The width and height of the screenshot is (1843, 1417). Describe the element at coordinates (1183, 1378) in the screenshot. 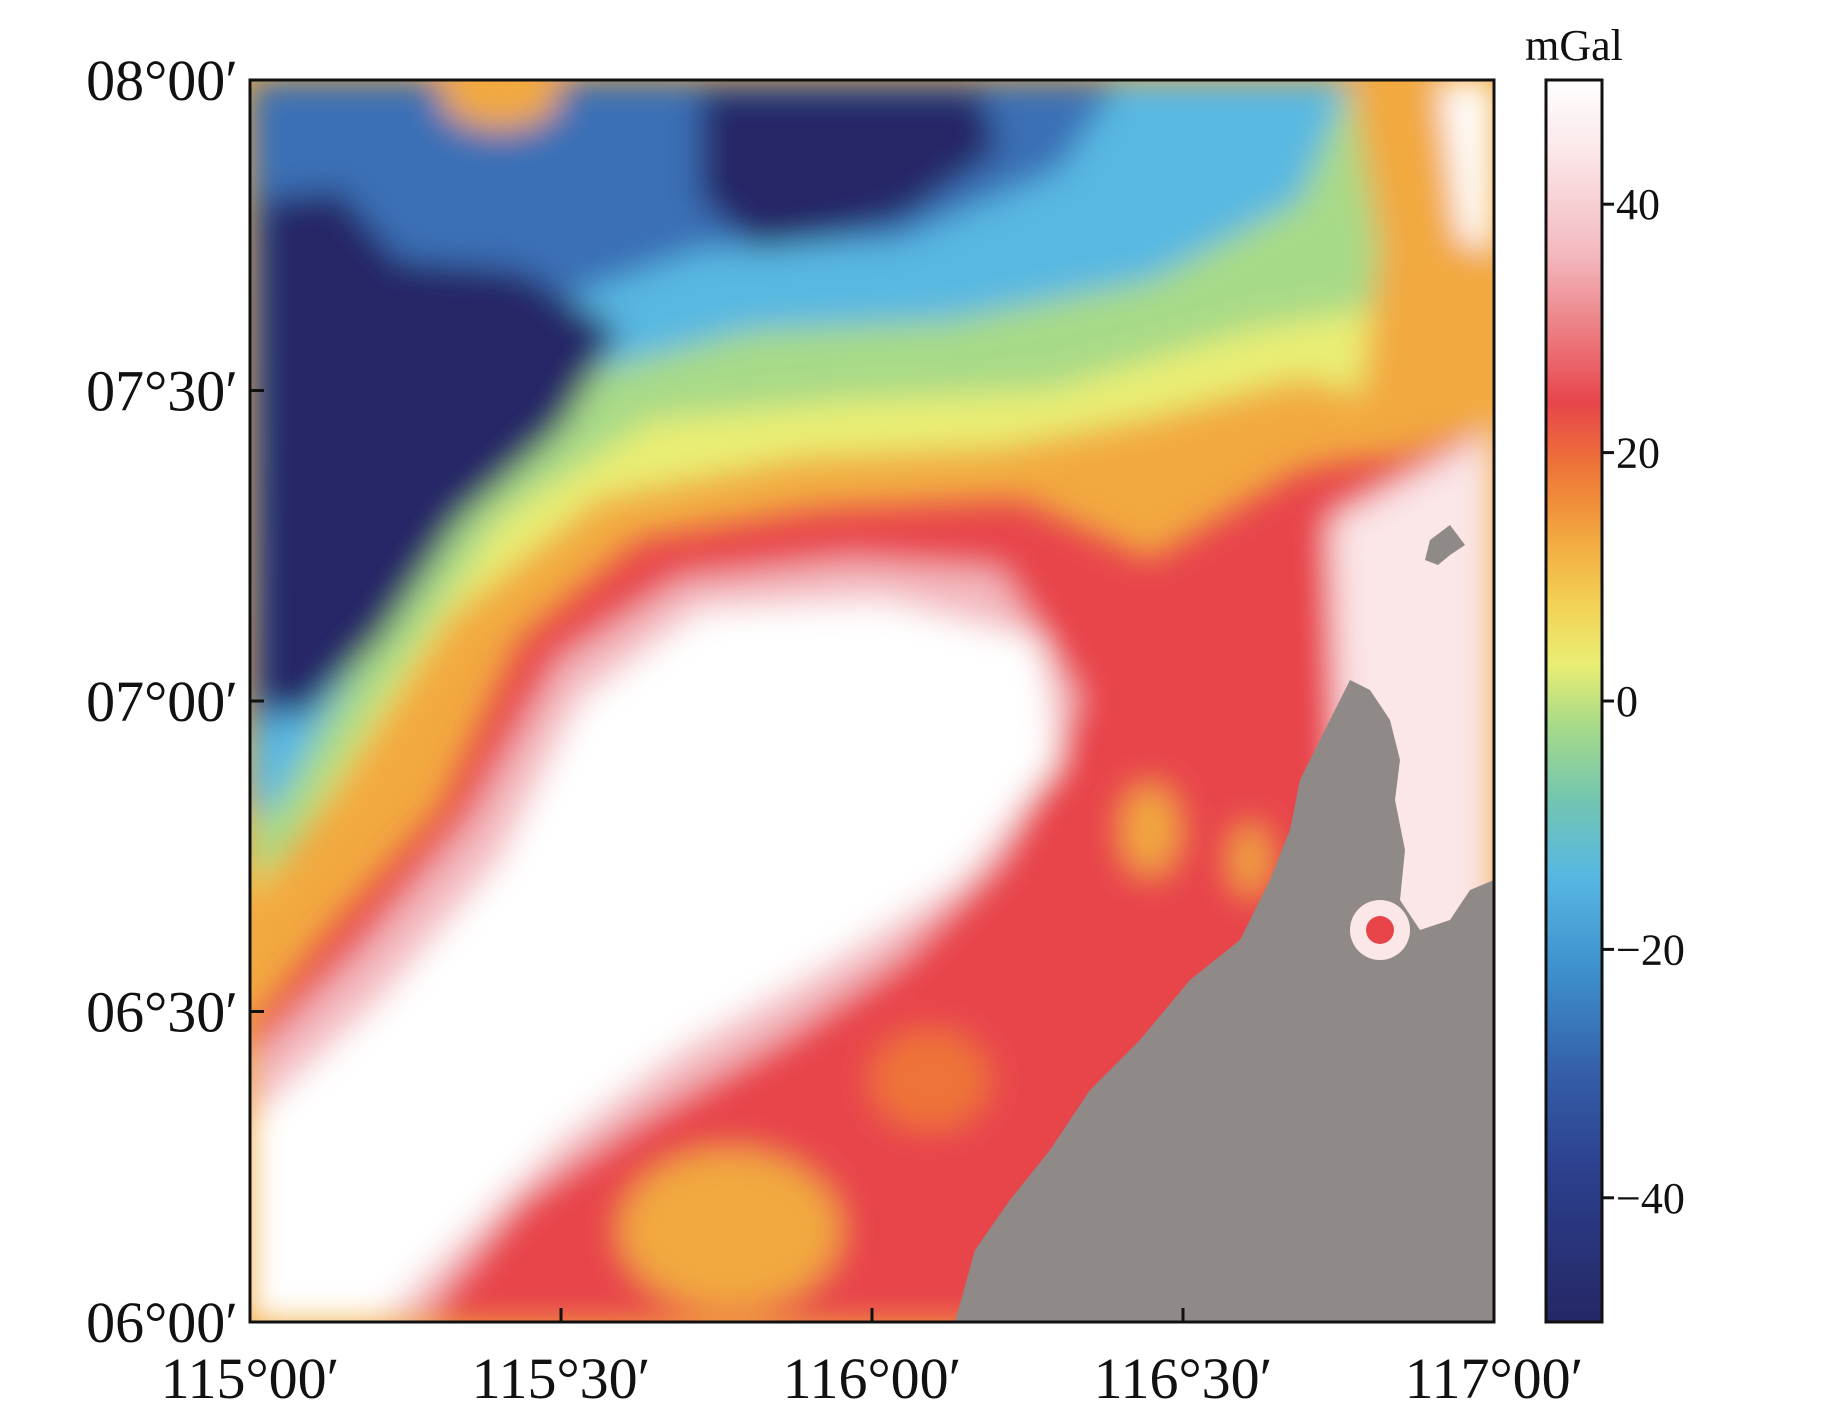

I see `lon-tick-label: 116°30′` at that location.